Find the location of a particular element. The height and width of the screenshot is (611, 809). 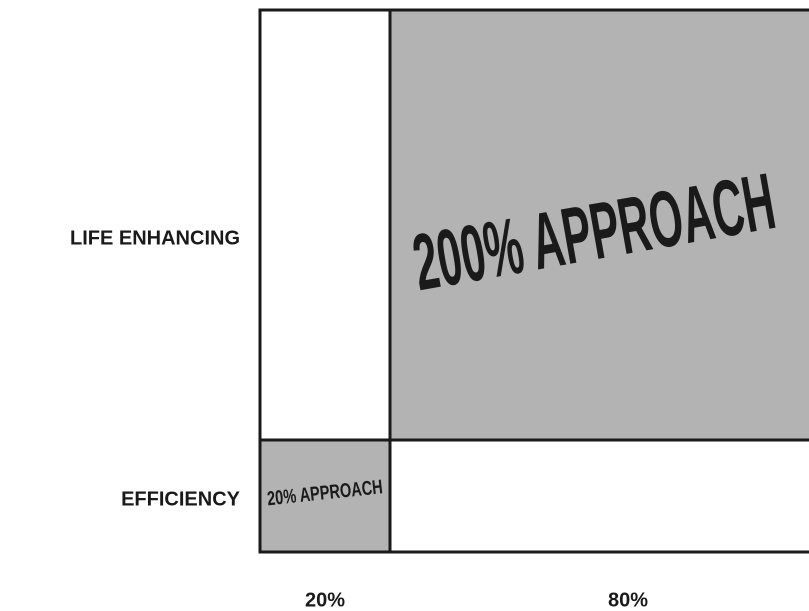

row-label: EFFICIENCY is located at coordinates (181, 499).